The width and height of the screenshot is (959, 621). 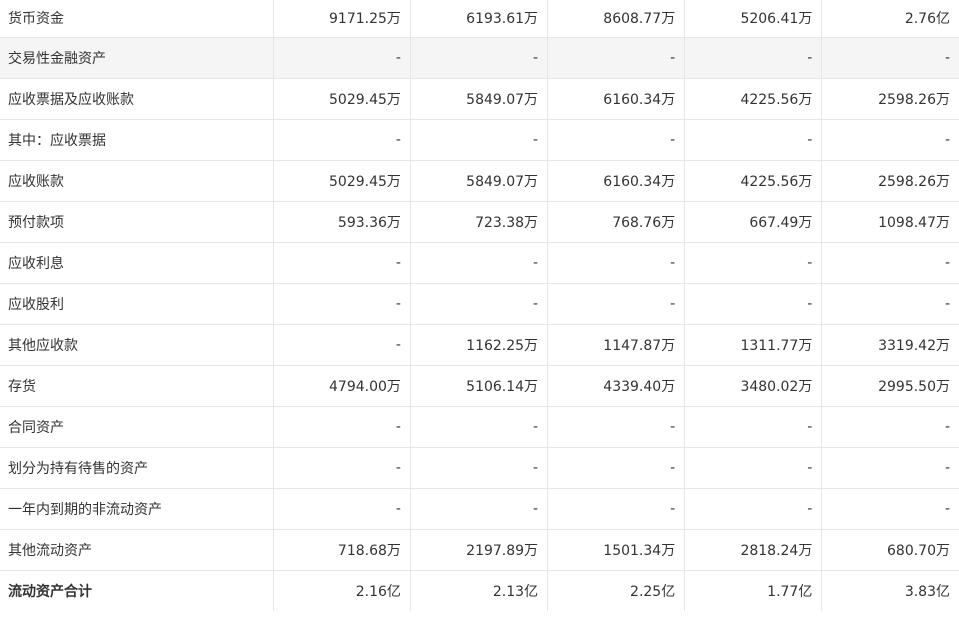 I want to click on cell-value: 2818.24万, so click(x=753, y=550).